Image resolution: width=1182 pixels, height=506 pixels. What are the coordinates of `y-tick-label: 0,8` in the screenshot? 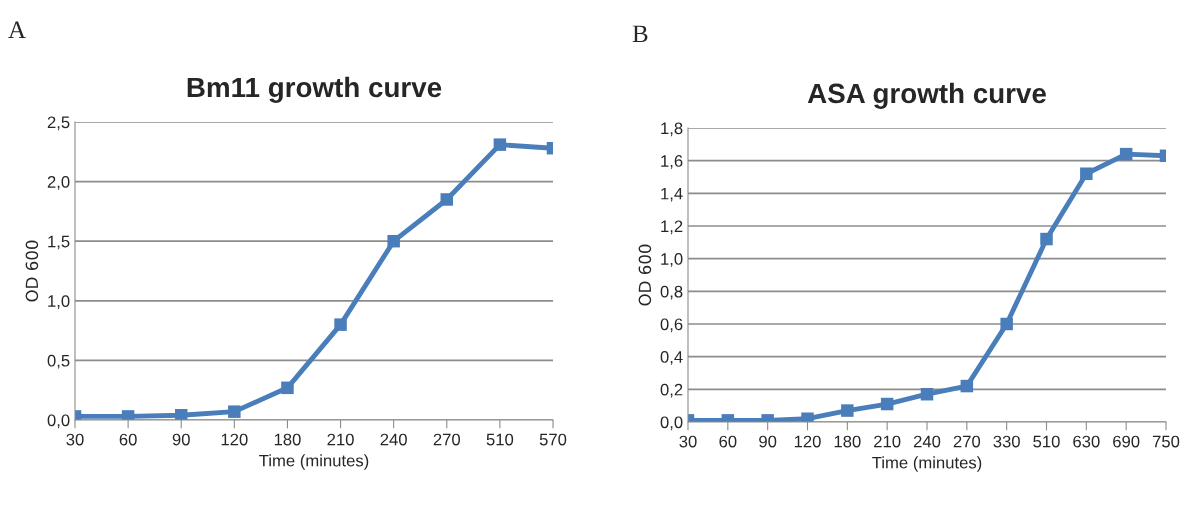 It's located at (671, 292).